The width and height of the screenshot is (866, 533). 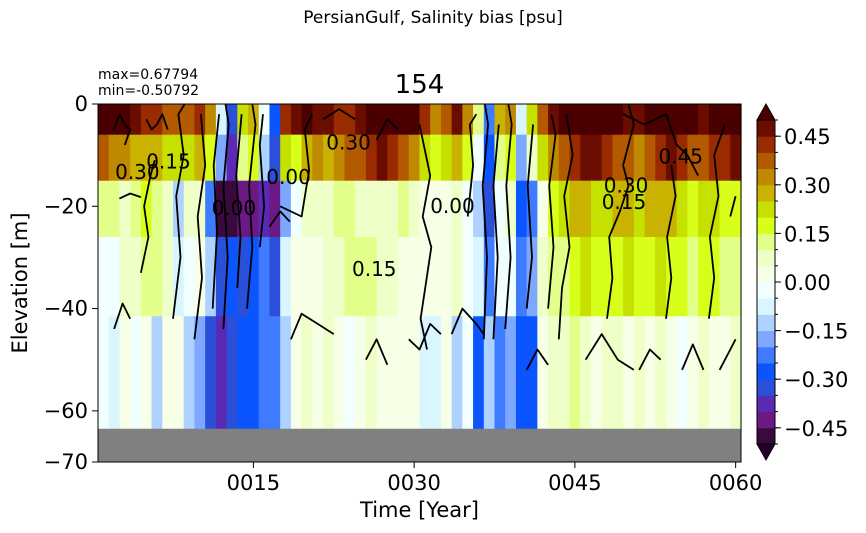 I want to click on contour-label: 0.15, so click(x=168, y=161).